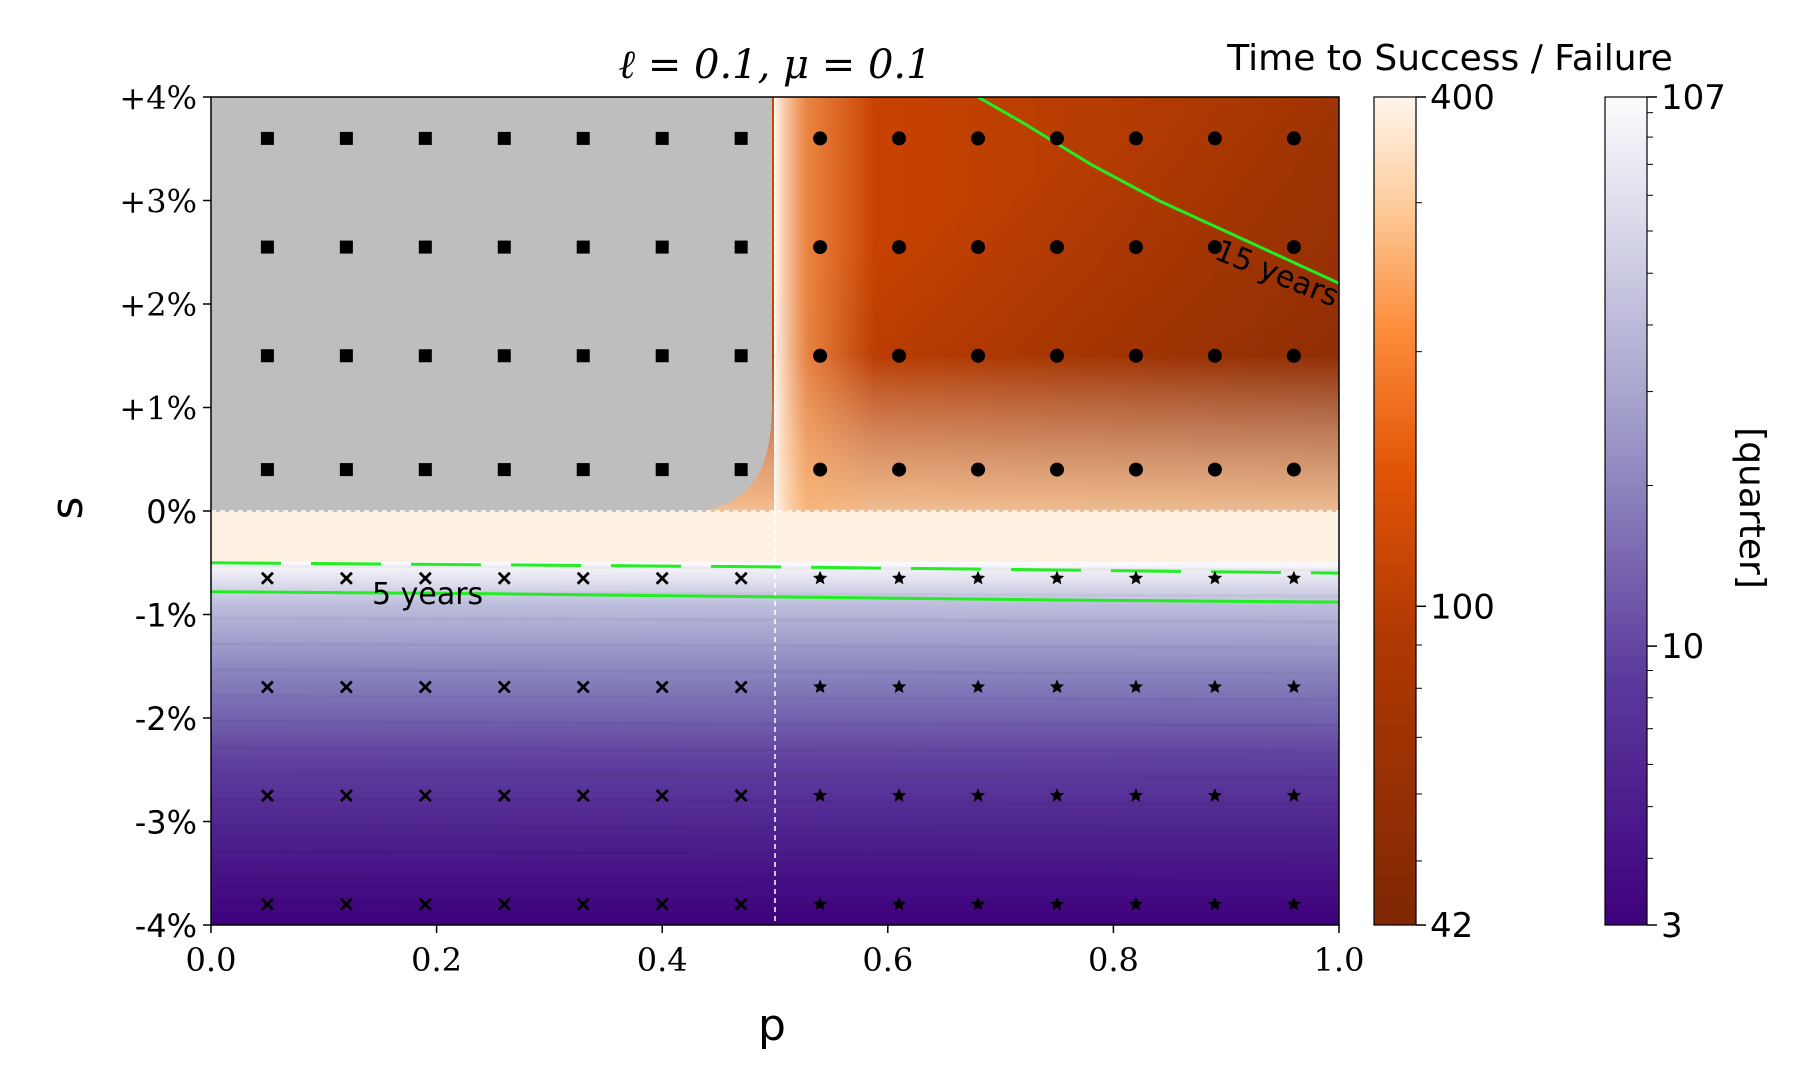  I want to click on colorbar-purple: 107 10 3 [quarter], so click(1688, 512).